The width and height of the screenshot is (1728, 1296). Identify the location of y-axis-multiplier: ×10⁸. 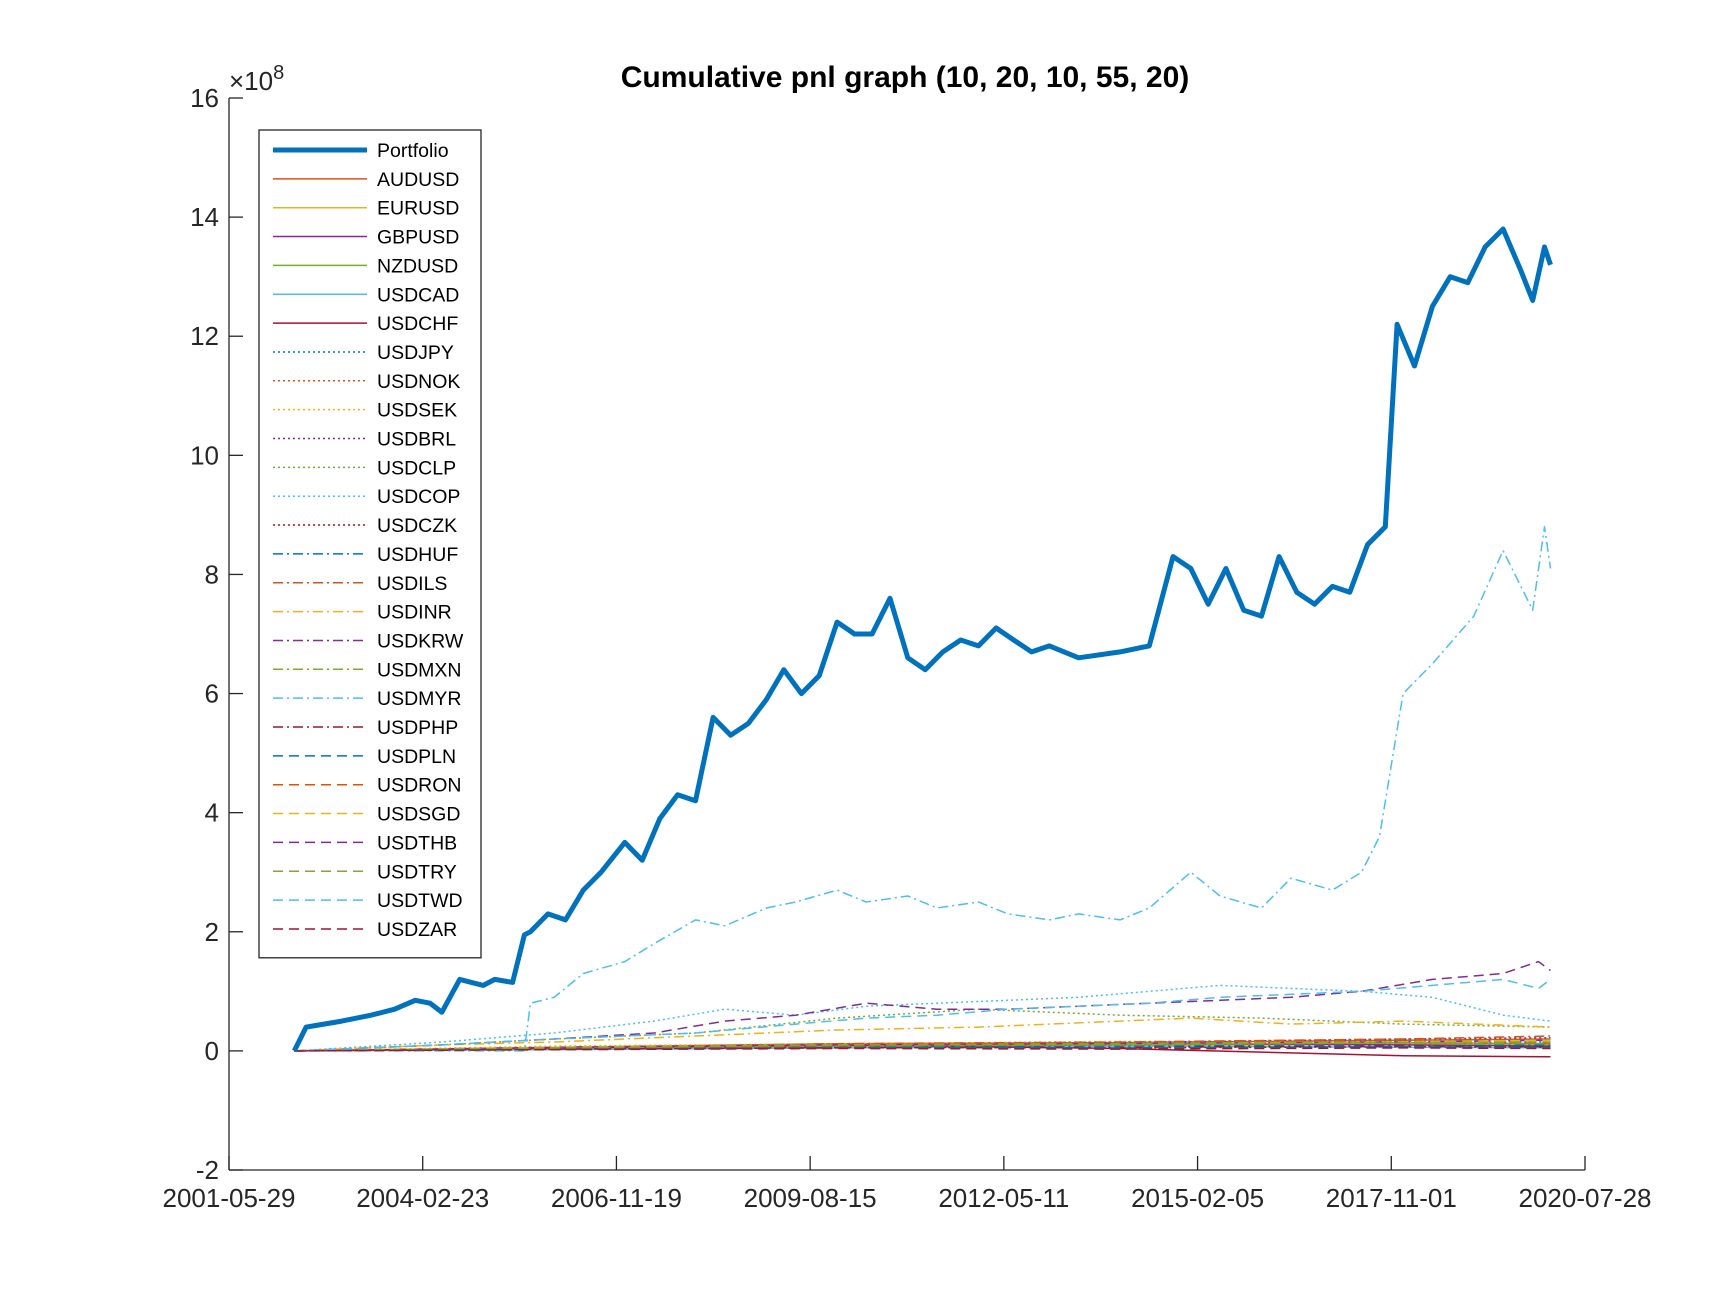
(256, 79).